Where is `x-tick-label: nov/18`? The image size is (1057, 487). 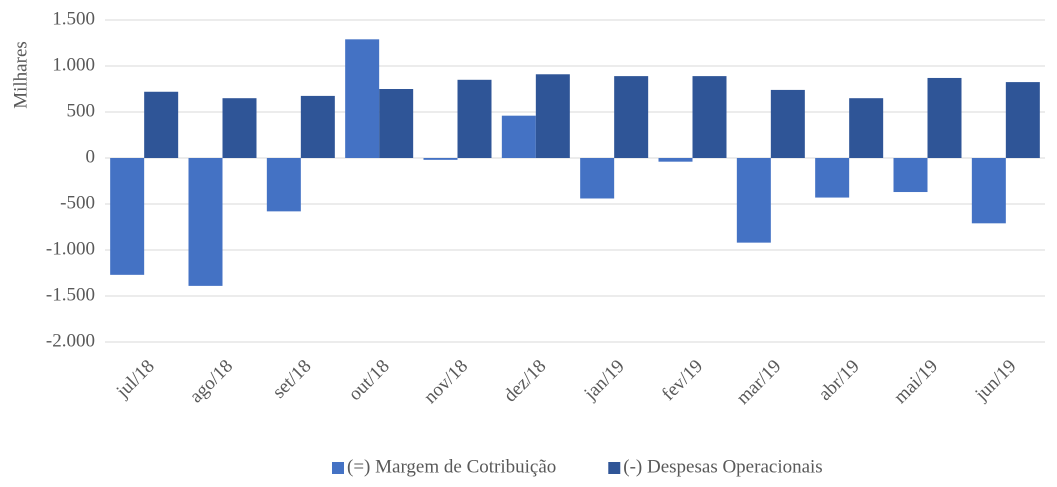 x-tick-label: nov/18 is located at coordinates (446, 382).